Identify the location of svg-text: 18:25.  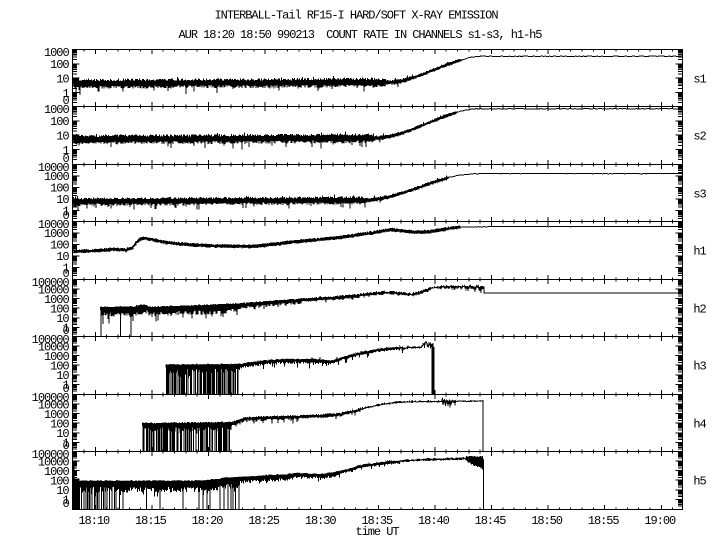
(264, 521).